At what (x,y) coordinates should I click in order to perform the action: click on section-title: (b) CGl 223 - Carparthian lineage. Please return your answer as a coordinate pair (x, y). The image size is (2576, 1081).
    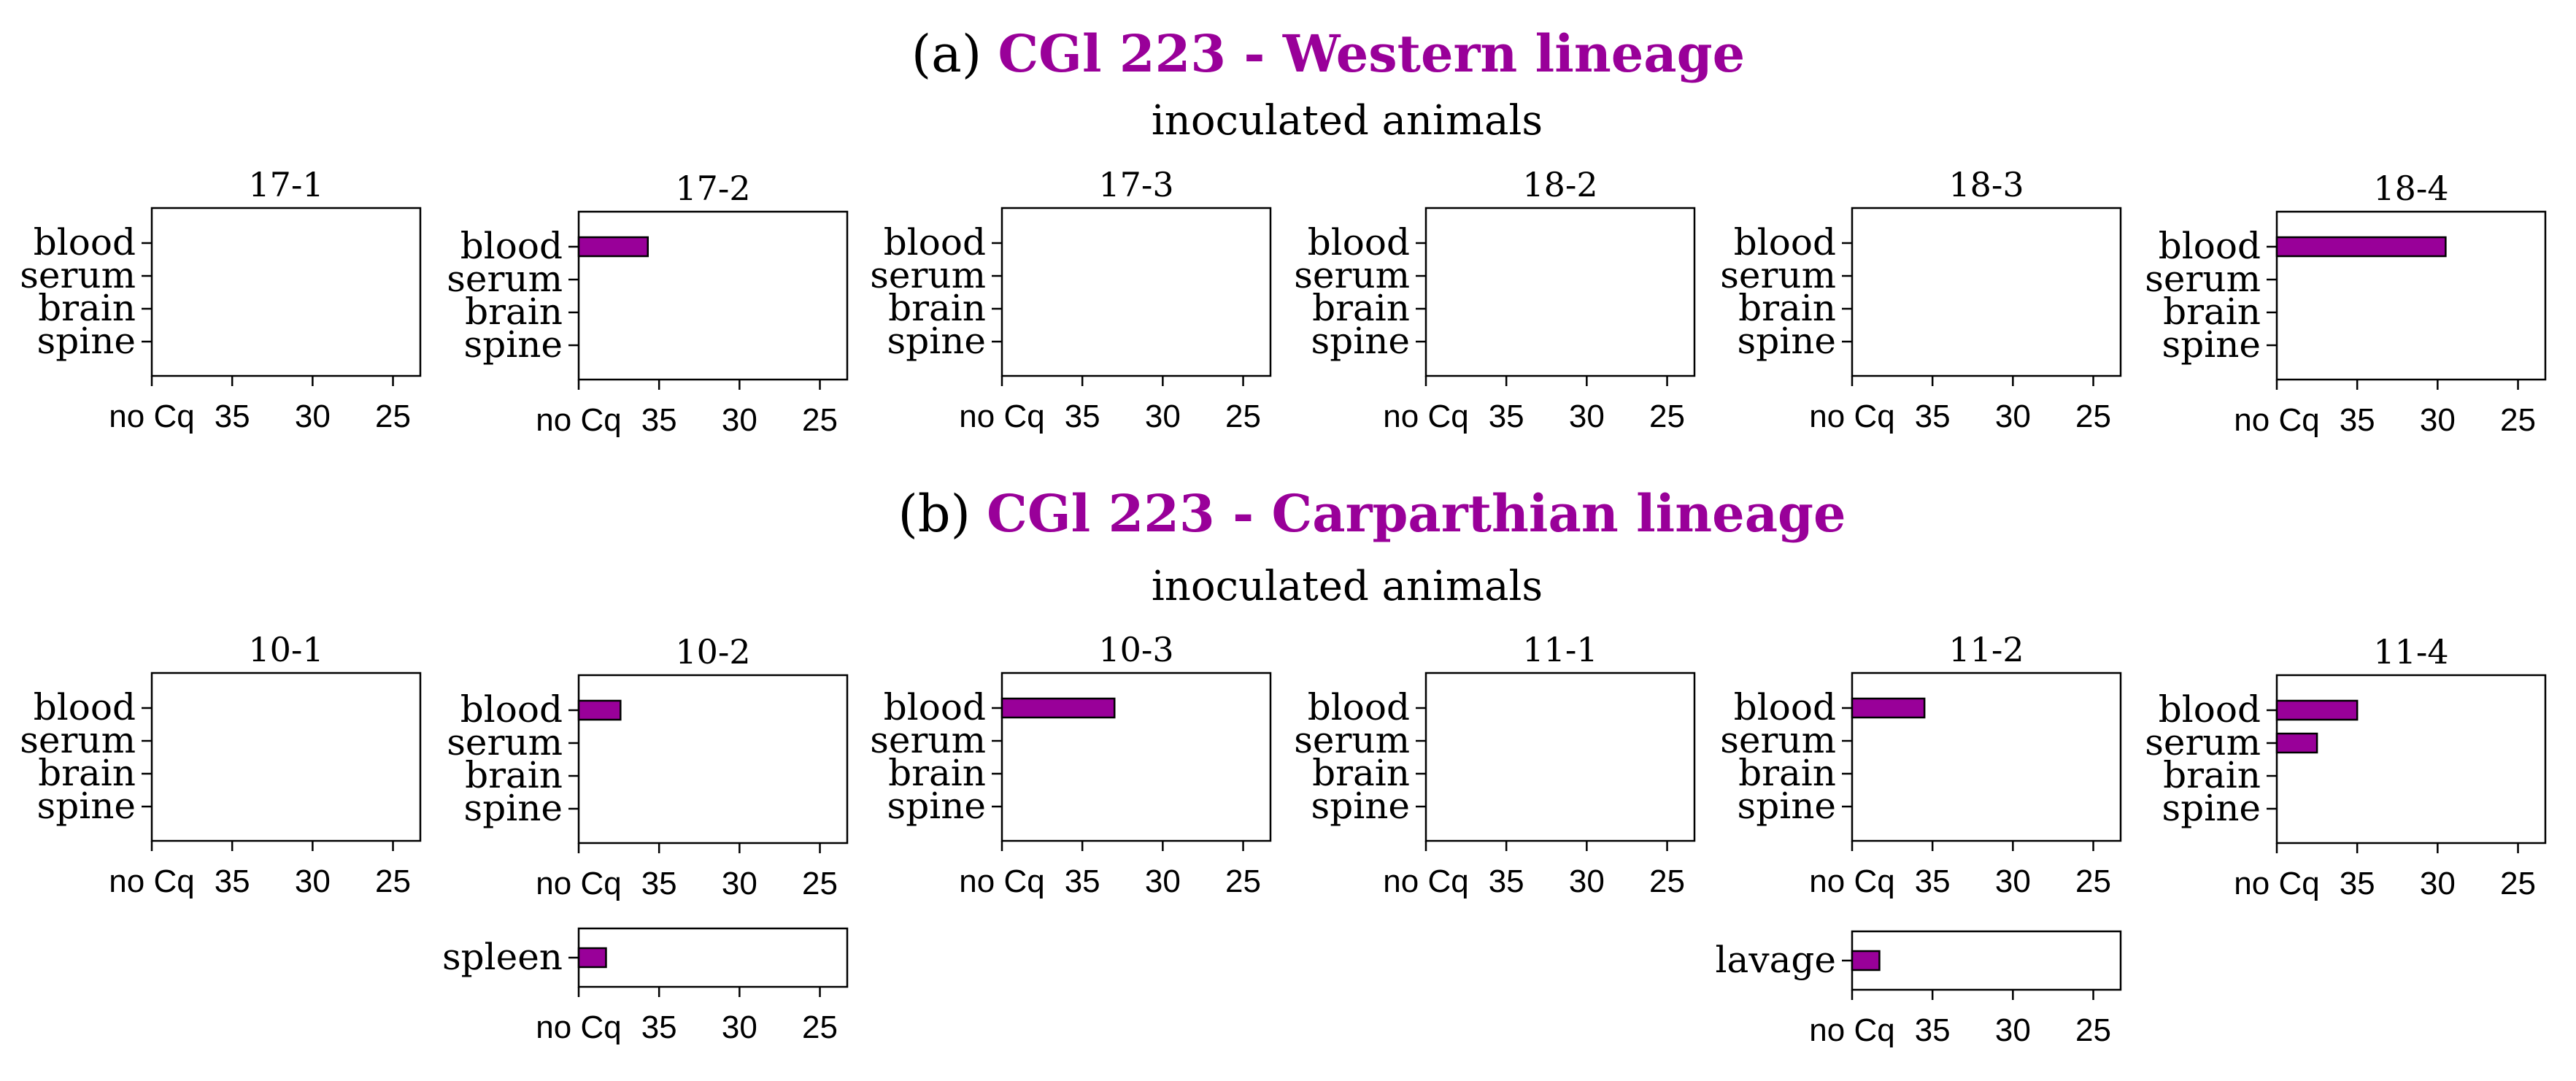
    Looking at the image, I should click on (1372, 513).